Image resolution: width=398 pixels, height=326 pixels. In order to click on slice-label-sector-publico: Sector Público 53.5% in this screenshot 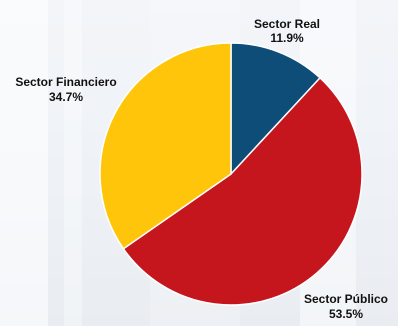, I will do `click(346, 306)`.